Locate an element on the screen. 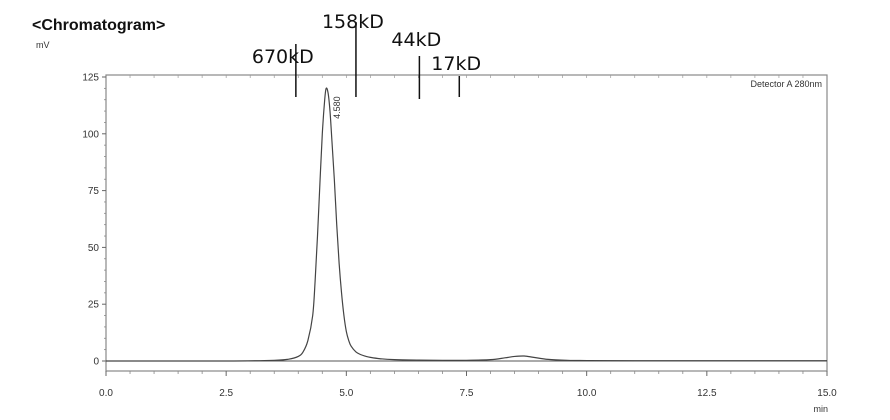 This screenshot has height=420, width=890. mw-marker-label: 17kD is located at coordinates (456, 64).